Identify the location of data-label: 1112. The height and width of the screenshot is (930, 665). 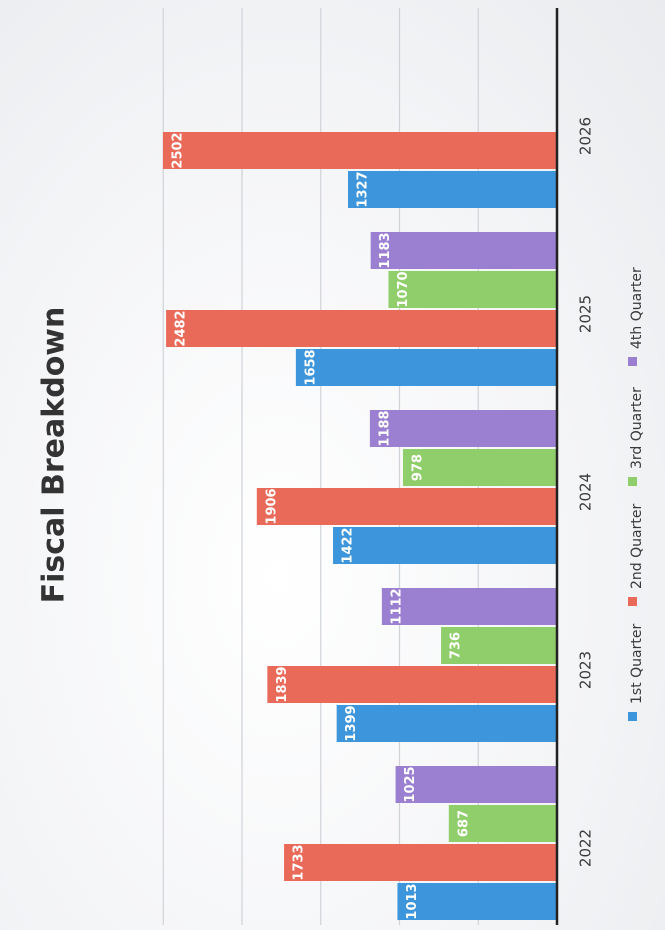
(396, 606).